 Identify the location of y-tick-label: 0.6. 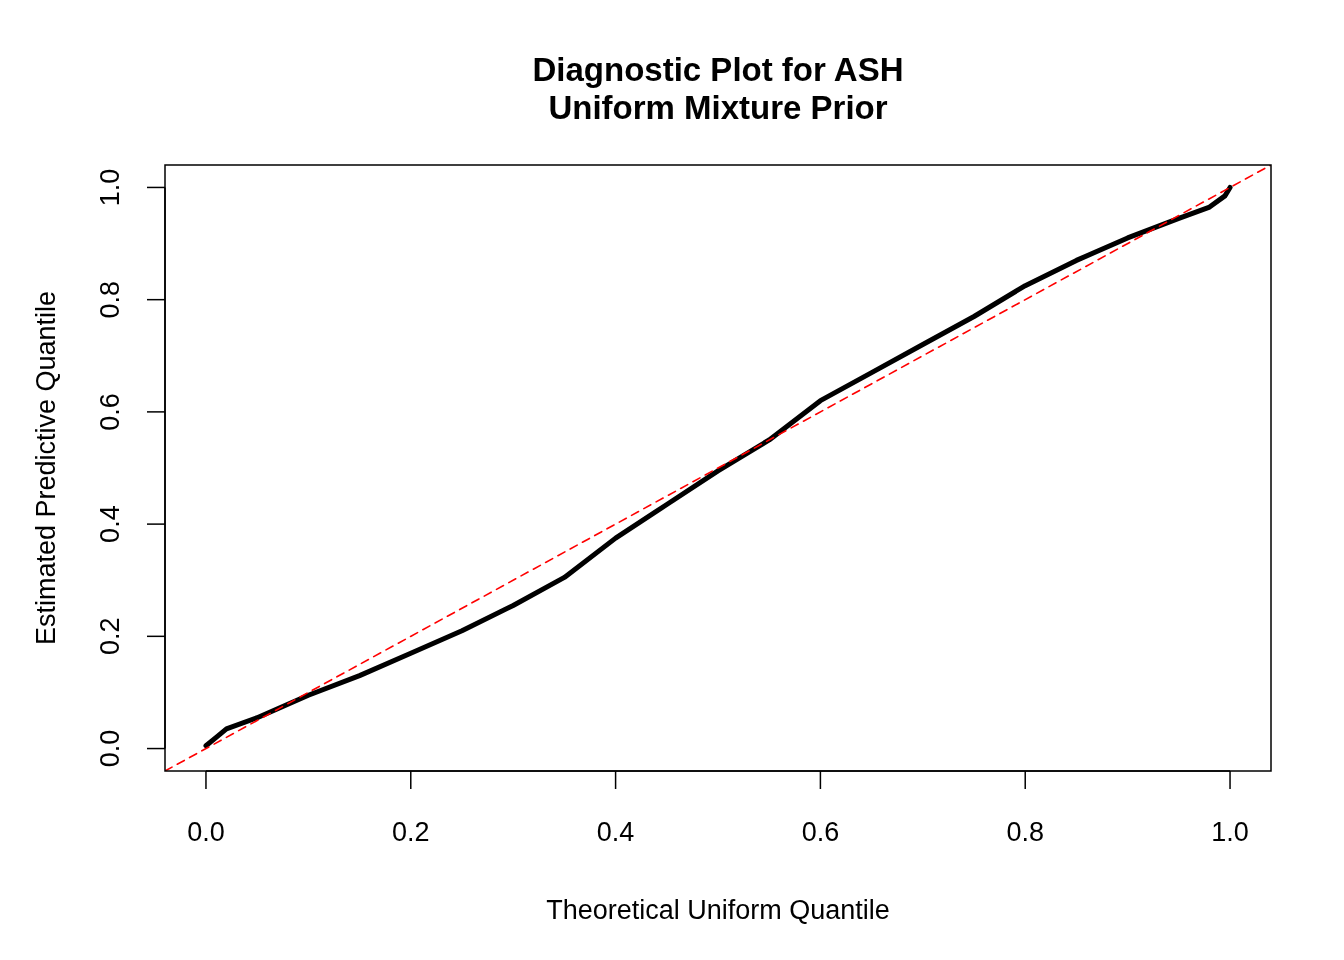
(110, 412).